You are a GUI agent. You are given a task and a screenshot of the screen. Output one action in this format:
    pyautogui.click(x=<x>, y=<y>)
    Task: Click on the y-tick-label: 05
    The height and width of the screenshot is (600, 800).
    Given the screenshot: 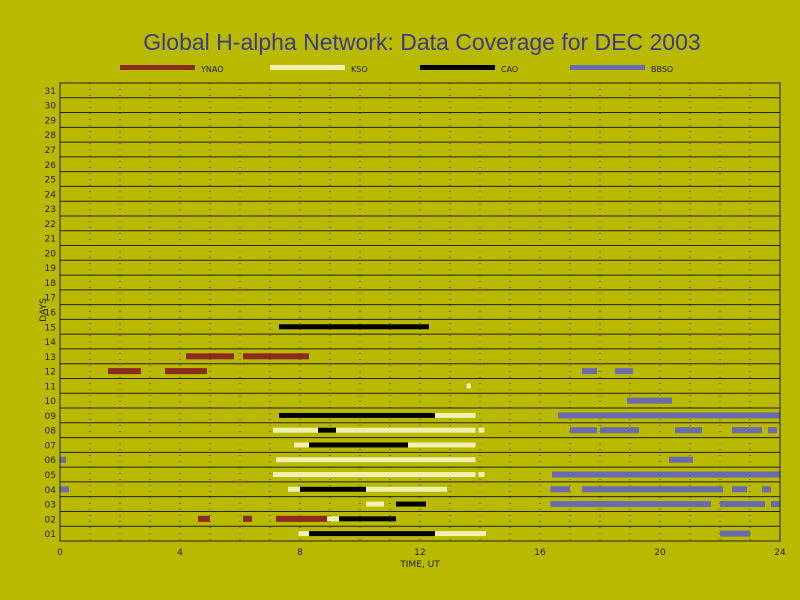 What is the action you would take?
    pyautogui.click(x=50, y=476)
    